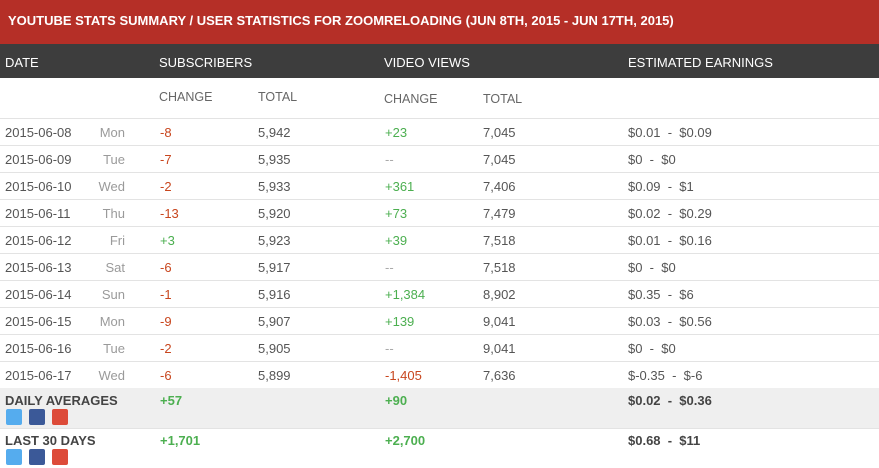 This screenshot has height=468, width=879. What do you see at coordinates (396, 132) in the screenshot?
I see `view-change: +23` at bounding box center [396, 132].